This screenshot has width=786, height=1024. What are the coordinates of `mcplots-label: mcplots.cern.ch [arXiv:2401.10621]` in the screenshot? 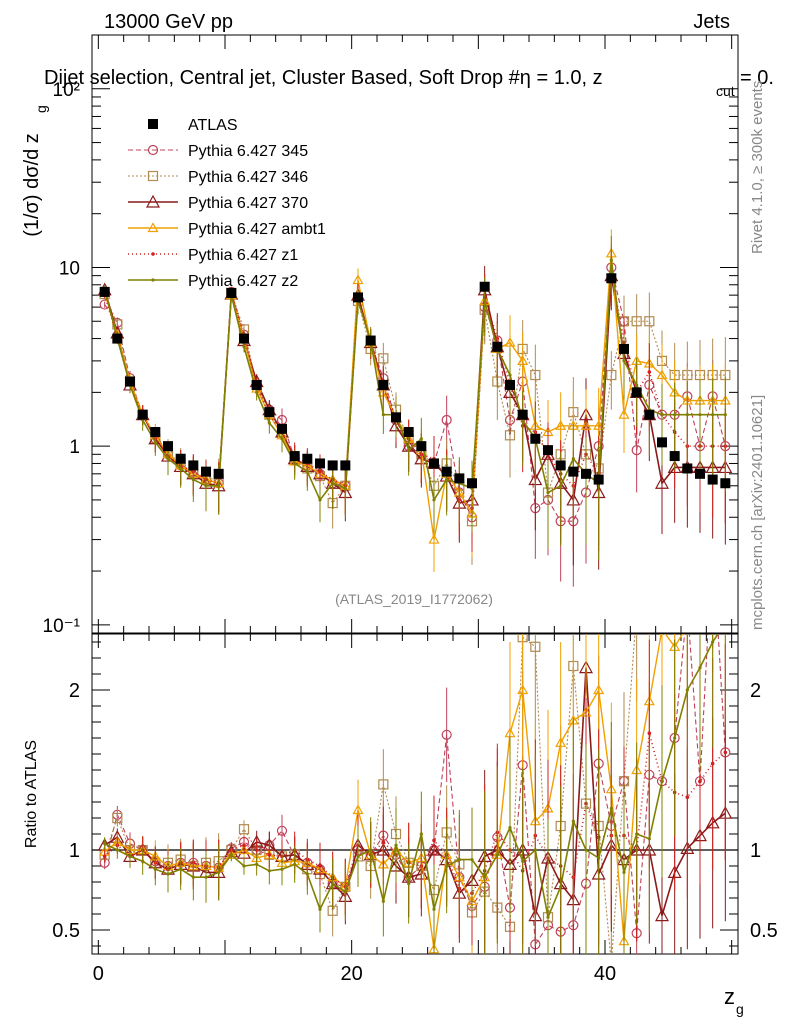 It's located at (757, 512).